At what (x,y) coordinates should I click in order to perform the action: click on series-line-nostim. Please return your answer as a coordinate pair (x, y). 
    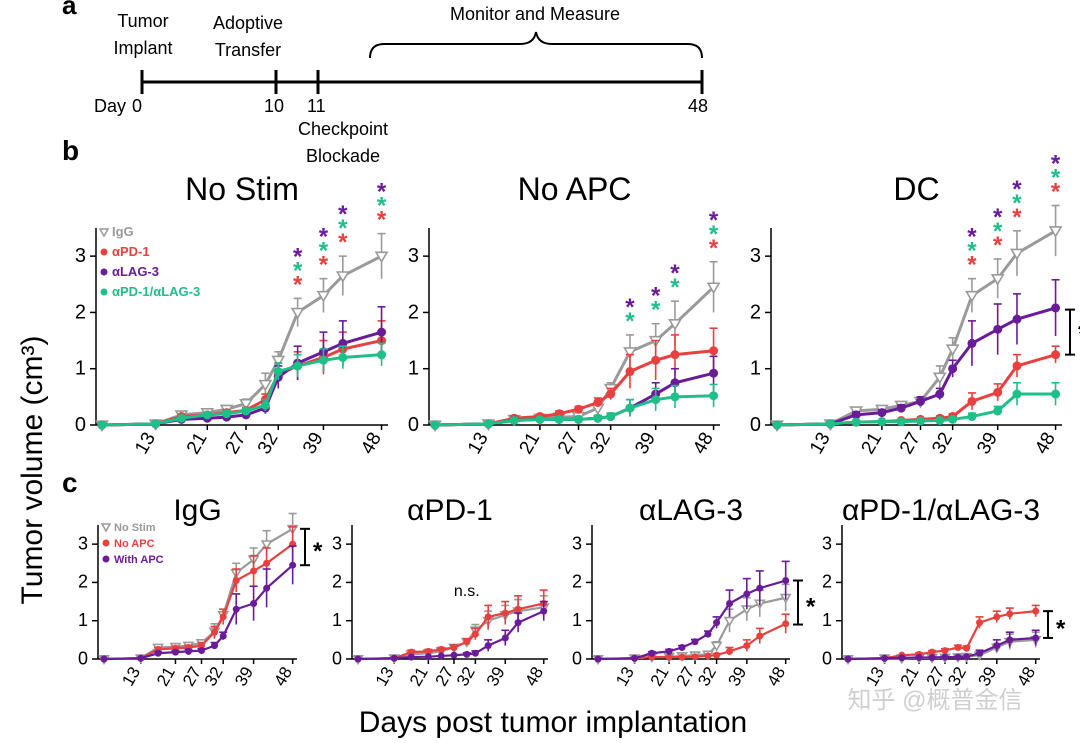
    Looking at the image, I should click on (450, 633).